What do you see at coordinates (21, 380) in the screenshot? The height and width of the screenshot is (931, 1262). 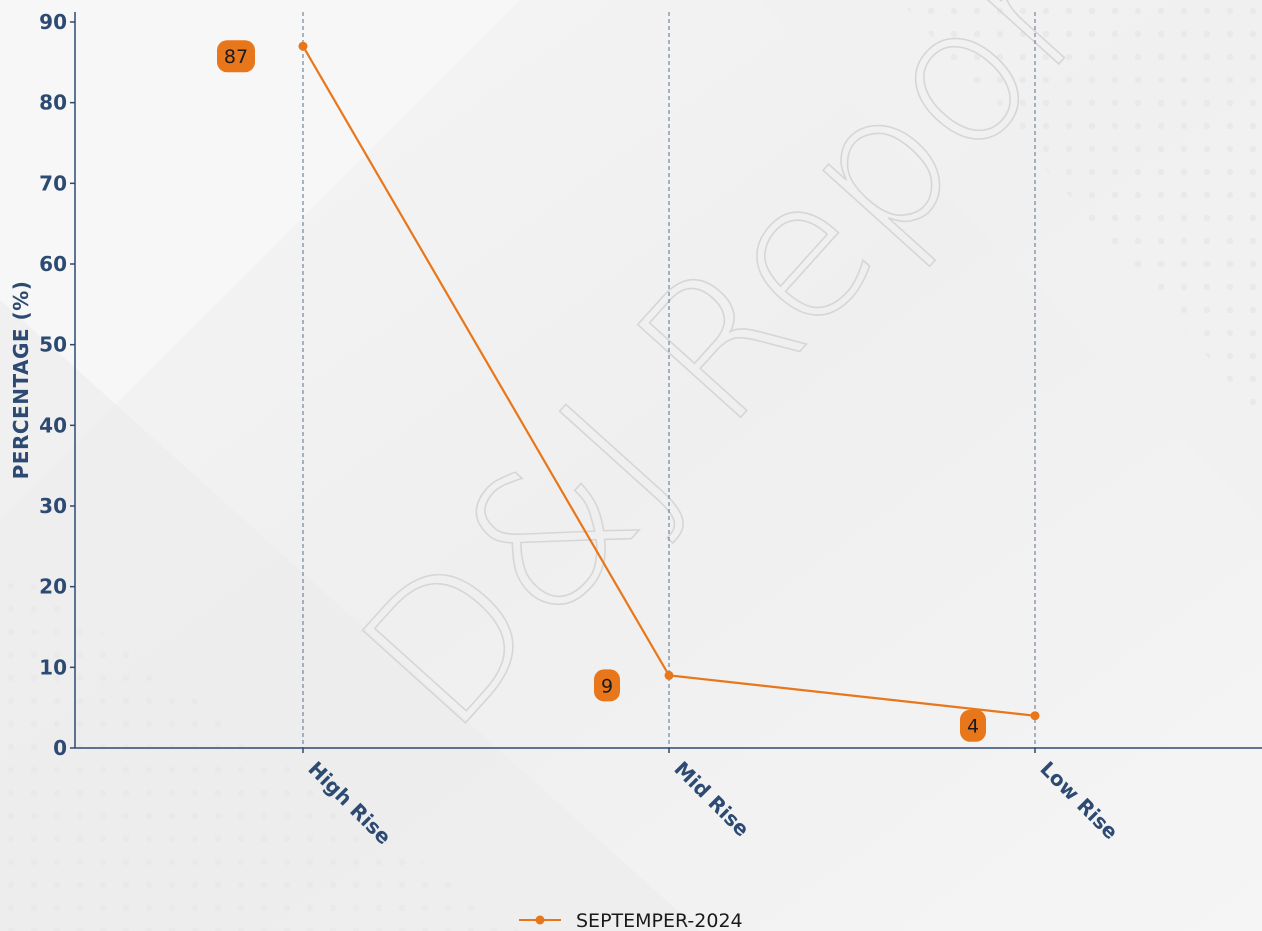 I see `y-axis-label: PERCENTAGE (%)` at bounding box center [21, 380].